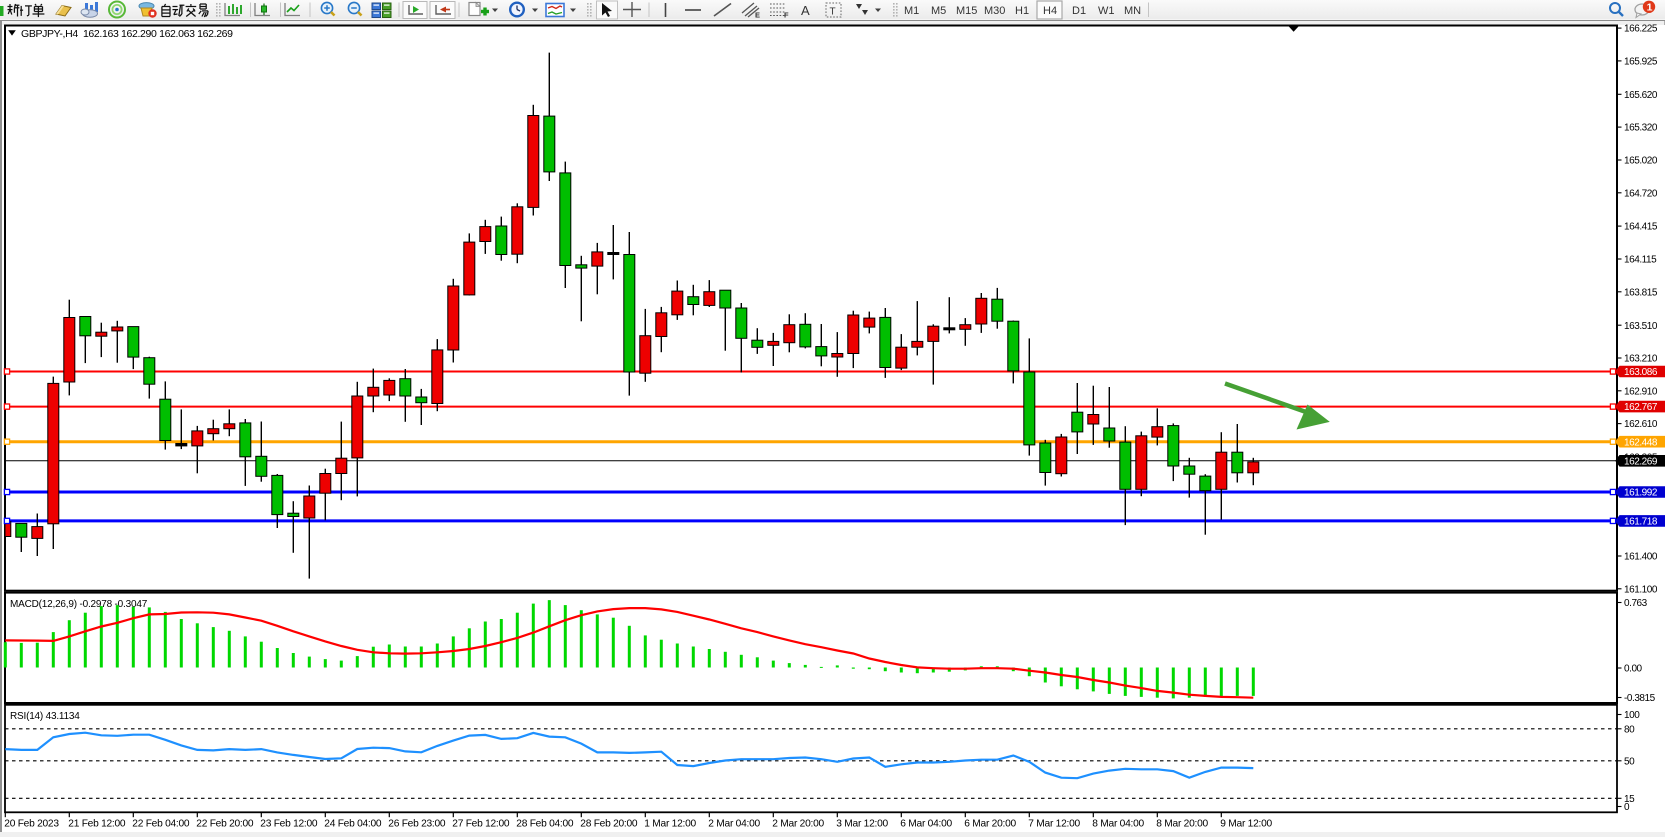 The width and height of the screenshot is (1665, 837). What do you see at coordinates (1640, 698) in the screenshot?
I see `svg-text: -0.3815` at bounding box center [1640, 698].